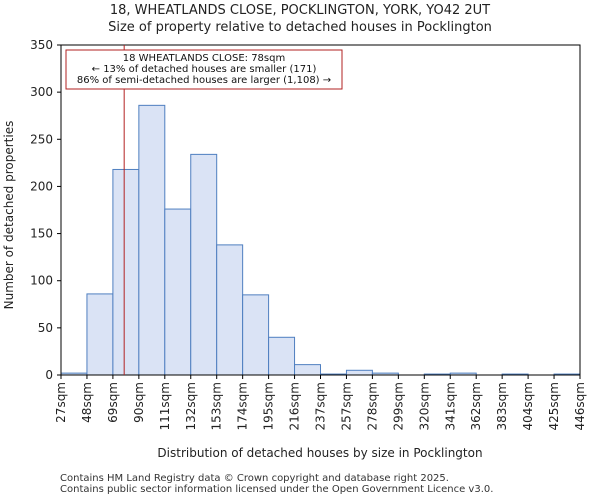  I want to click on x-tick-label: 341sqm, so click(450, 406).